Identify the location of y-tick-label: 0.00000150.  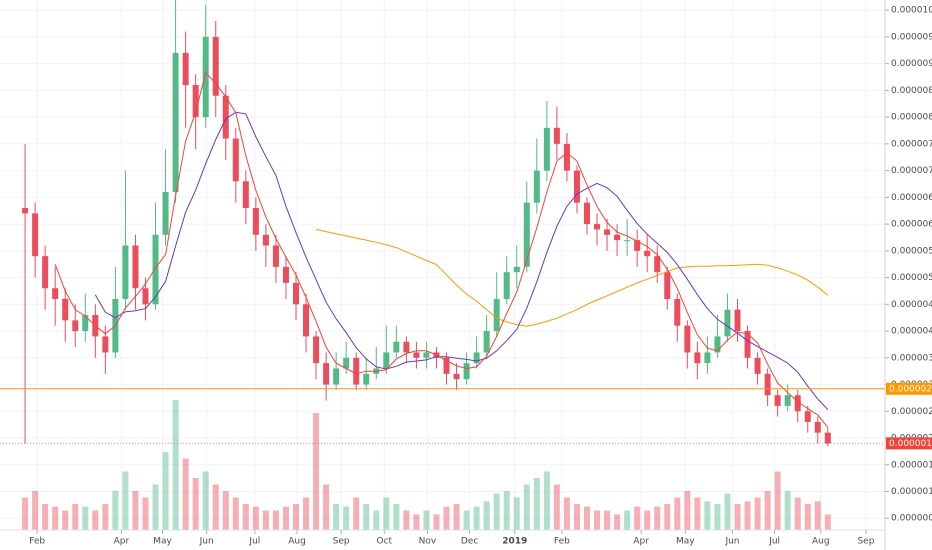
(911, 465).